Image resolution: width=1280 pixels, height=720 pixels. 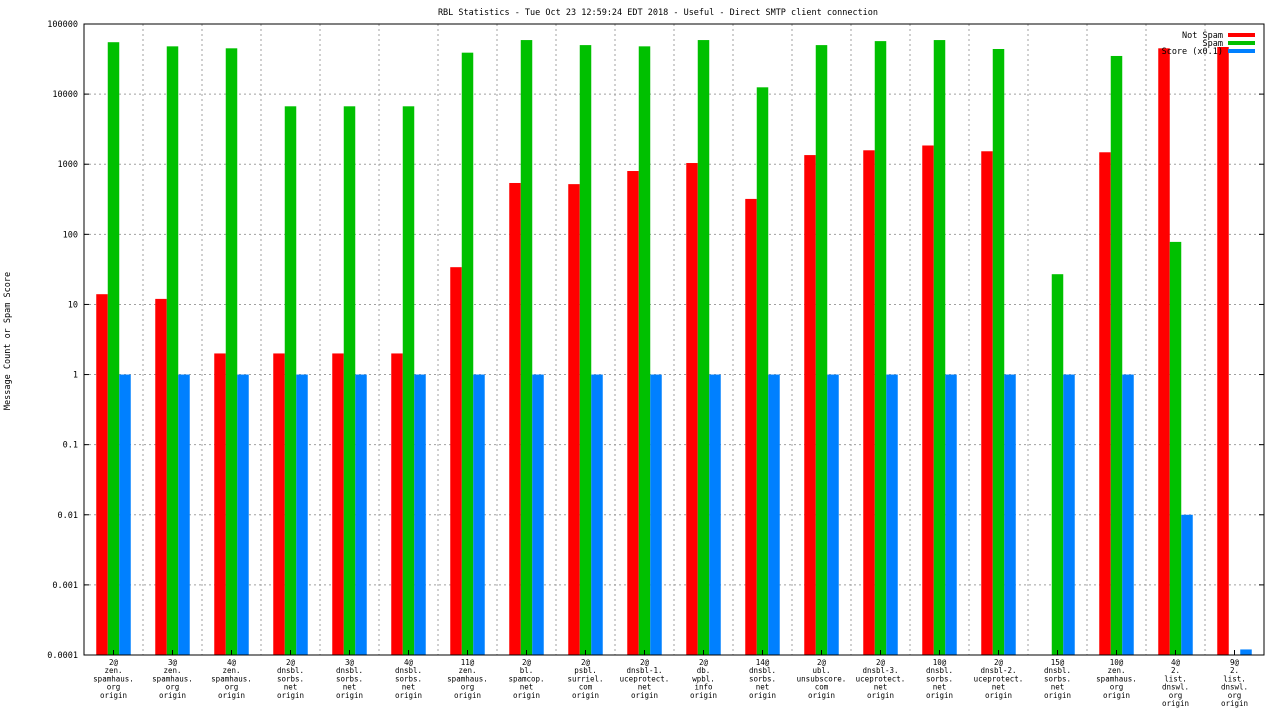 What do you see at coordinates (62, 656) in the screenshot?
I see `y-tick-label: 0.0001` at bounding box center [62, 656].